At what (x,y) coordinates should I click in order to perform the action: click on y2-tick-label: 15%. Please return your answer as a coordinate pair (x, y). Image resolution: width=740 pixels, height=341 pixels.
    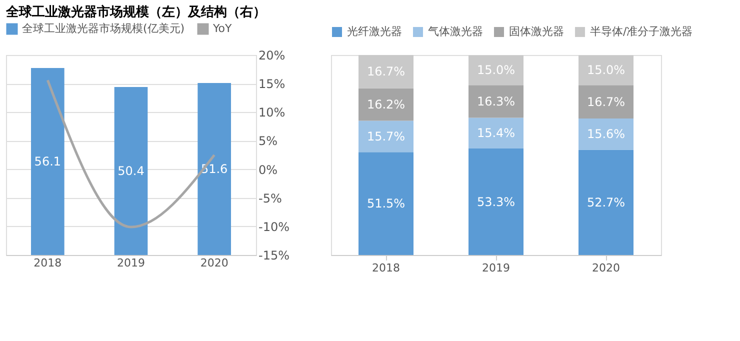
    Looking at the image, I should click on (272, 84).